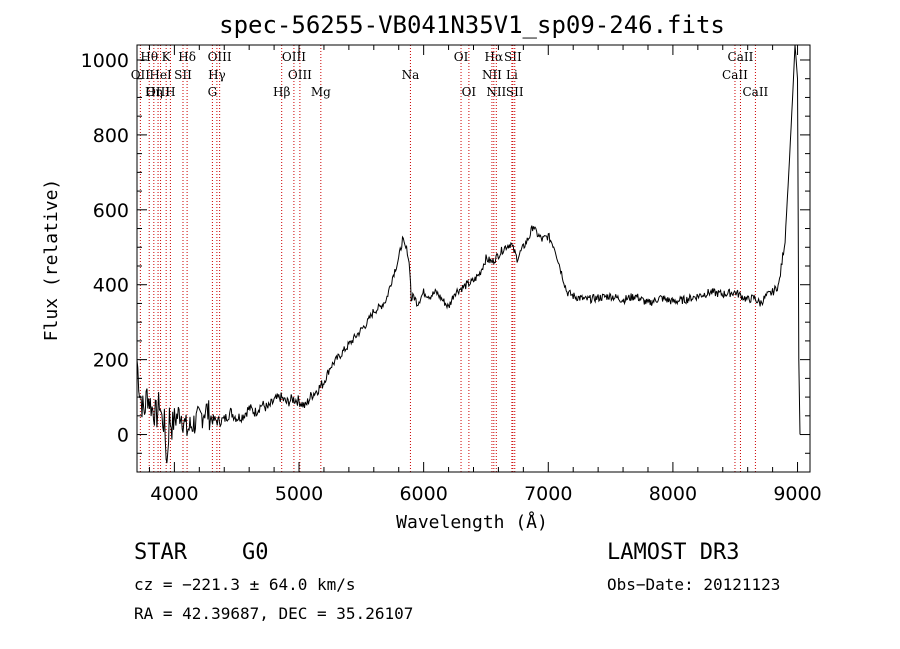  Describe the element at coordinates (105, 61) in the screenshot. I see `y-tick-label-5: 1000` at that location.